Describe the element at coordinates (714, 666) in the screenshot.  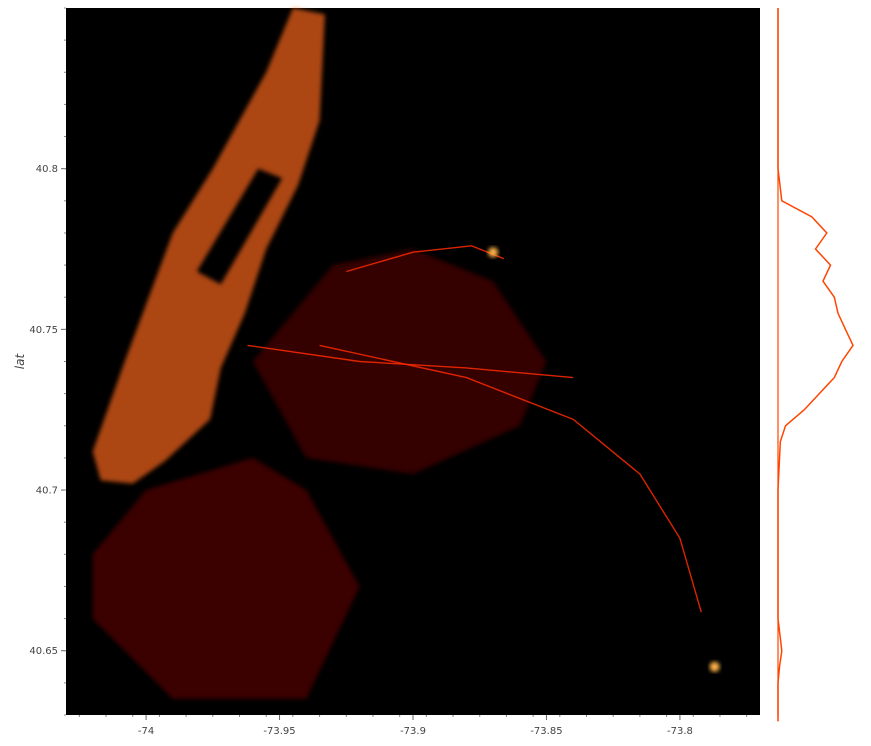
I see `hotspot-jfk` at that location.